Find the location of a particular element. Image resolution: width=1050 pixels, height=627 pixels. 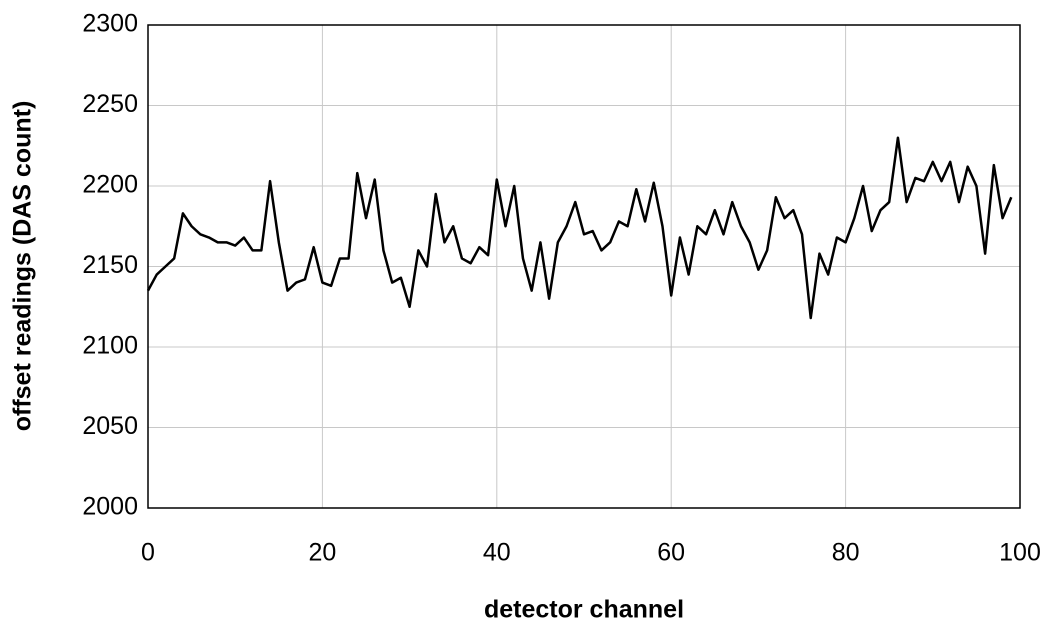

y-tick-label: 2200 is located at coordinates (110, 185).